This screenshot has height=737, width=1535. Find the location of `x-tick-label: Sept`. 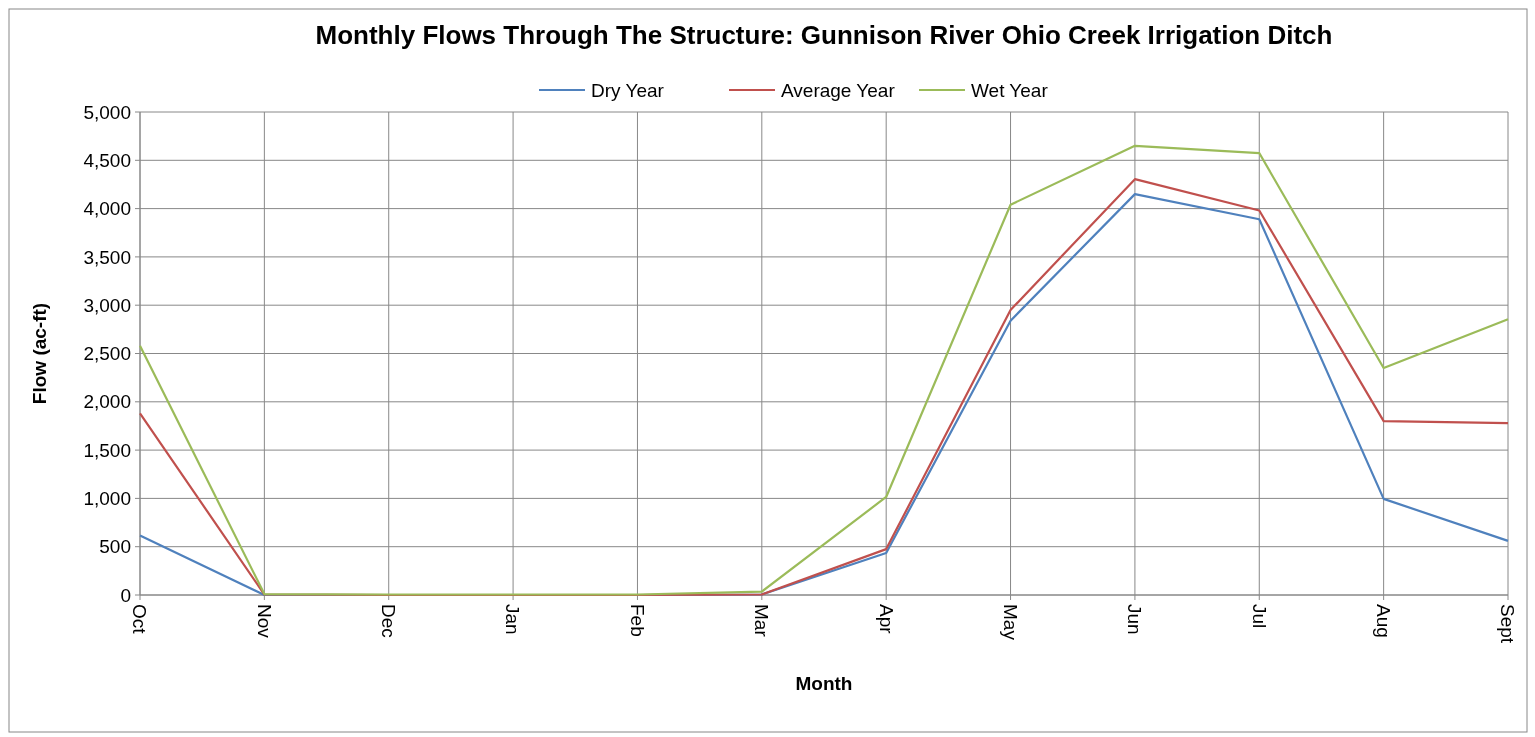

x-tick-label: Sept is located at coordinates (1508, 624).